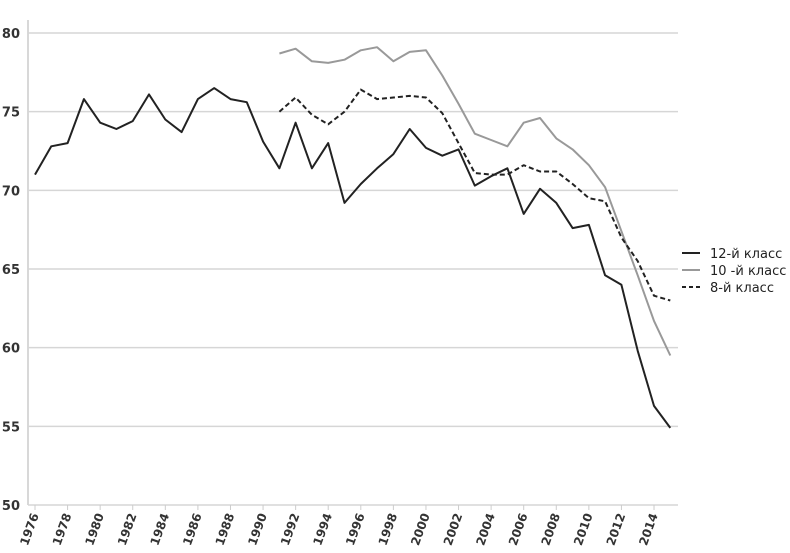 The width and height of the screenshot is (790, 553). I want to click on x-tick-label: 2014, so click(648, 529).